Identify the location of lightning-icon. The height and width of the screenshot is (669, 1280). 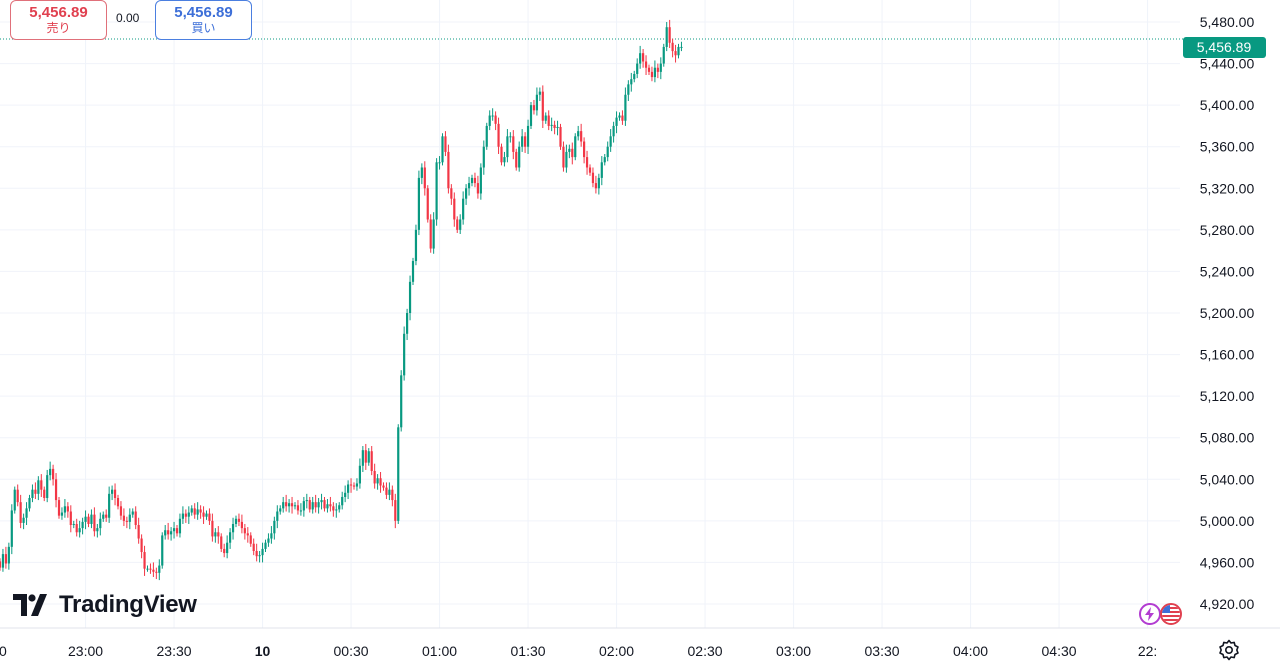
(1150, 614).